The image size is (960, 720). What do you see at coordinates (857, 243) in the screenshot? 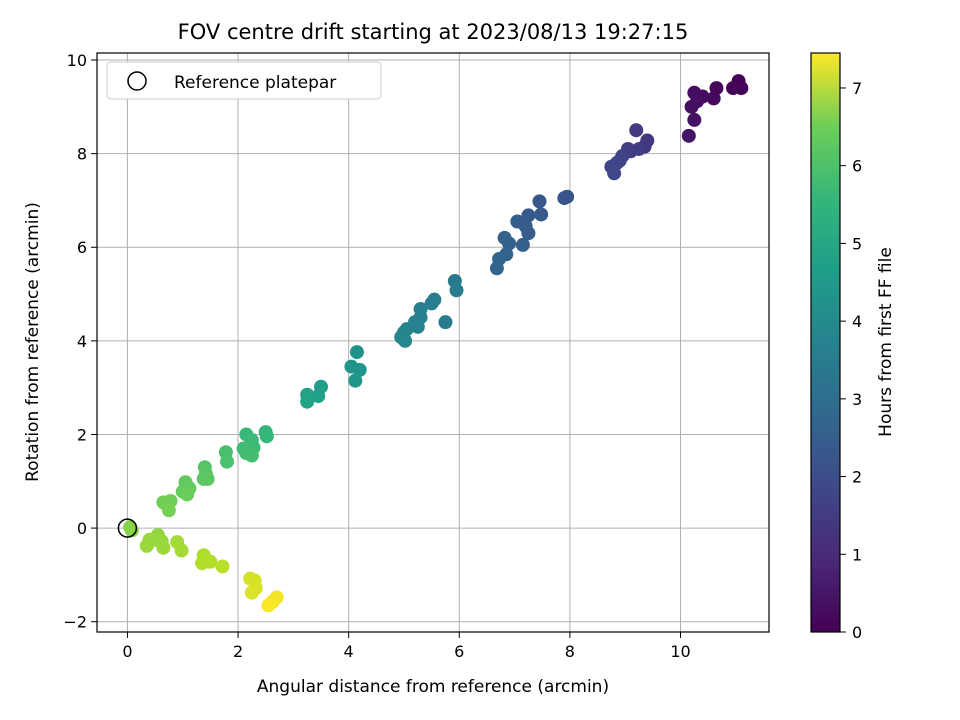
I see `colorbar-tick-label: 5` at bounding box center [857, 243].